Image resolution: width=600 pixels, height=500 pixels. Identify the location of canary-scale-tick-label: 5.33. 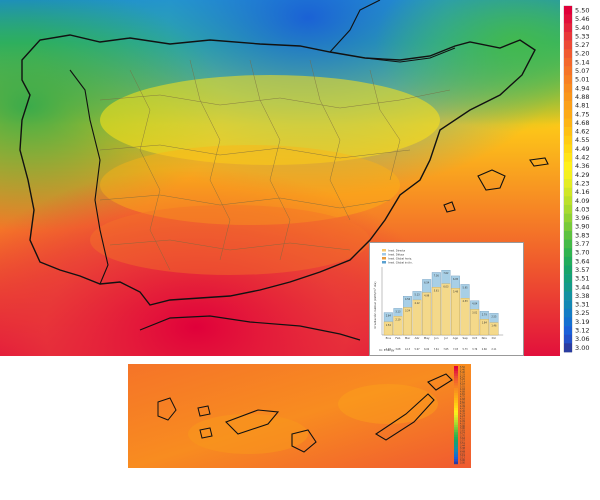
(462, 374).